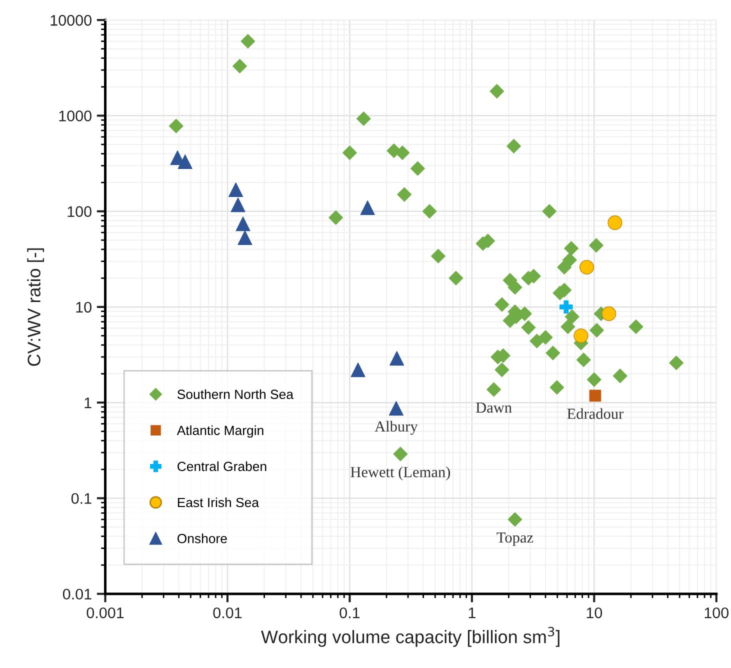 This screenshot has width=731, height=668. Describe the element at coordinates (410, 636) in the screenshot. I see `x-axis-title: Working volume capacity [billion sm$^{3}$]` at that location.